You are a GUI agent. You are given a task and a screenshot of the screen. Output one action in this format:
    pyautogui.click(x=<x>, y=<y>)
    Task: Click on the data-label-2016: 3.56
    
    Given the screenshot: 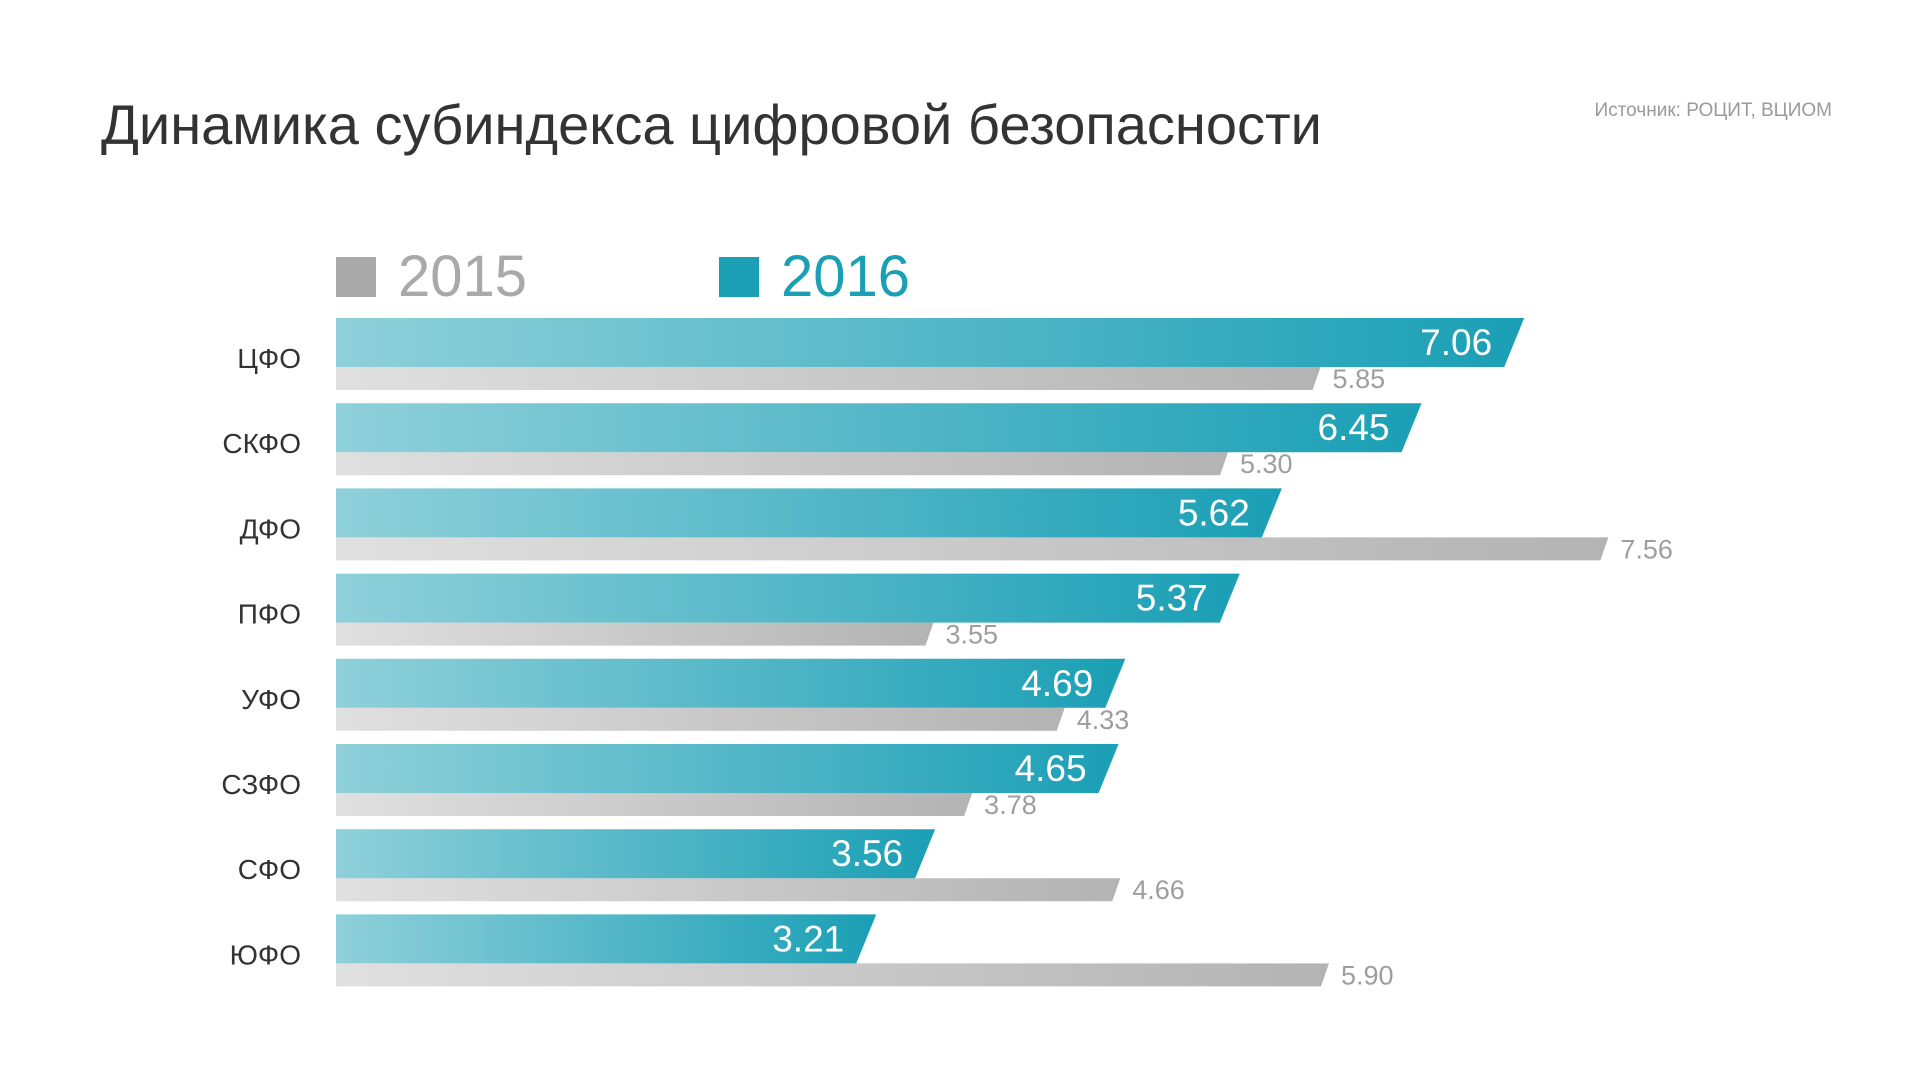 What is the action you would take?
    pyautogui.click(x=867, y=853)
    